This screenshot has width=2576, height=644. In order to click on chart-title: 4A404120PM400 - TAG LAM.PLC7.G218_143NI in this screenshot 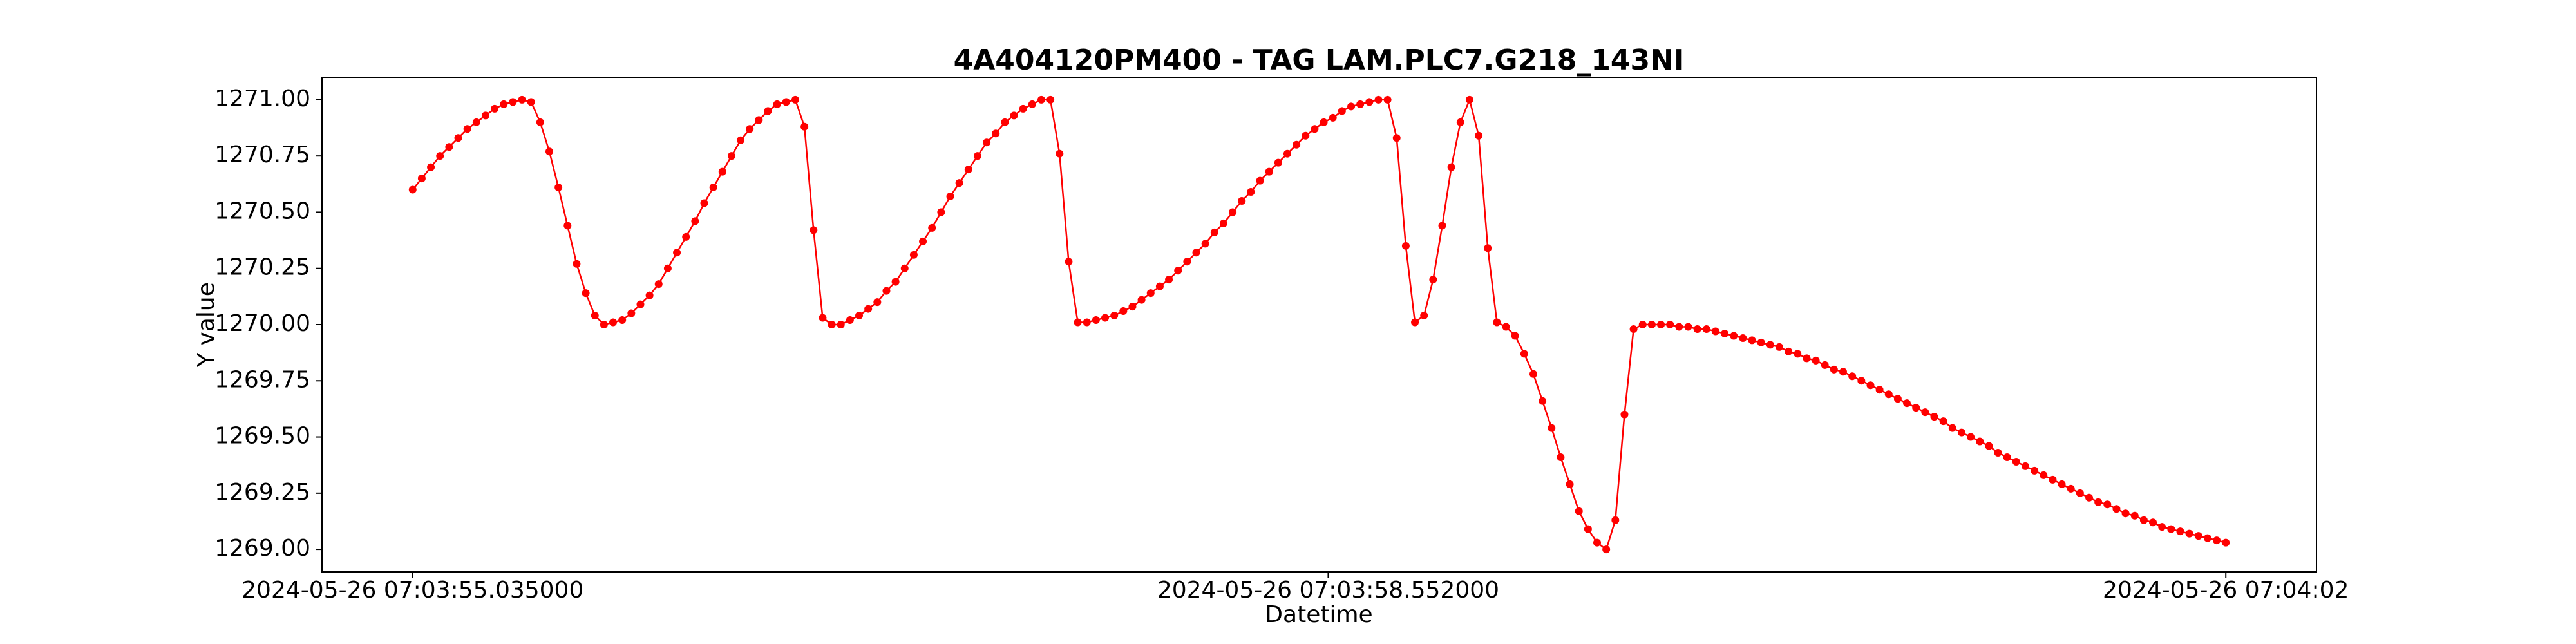, I will do `click(1319, 60)`.